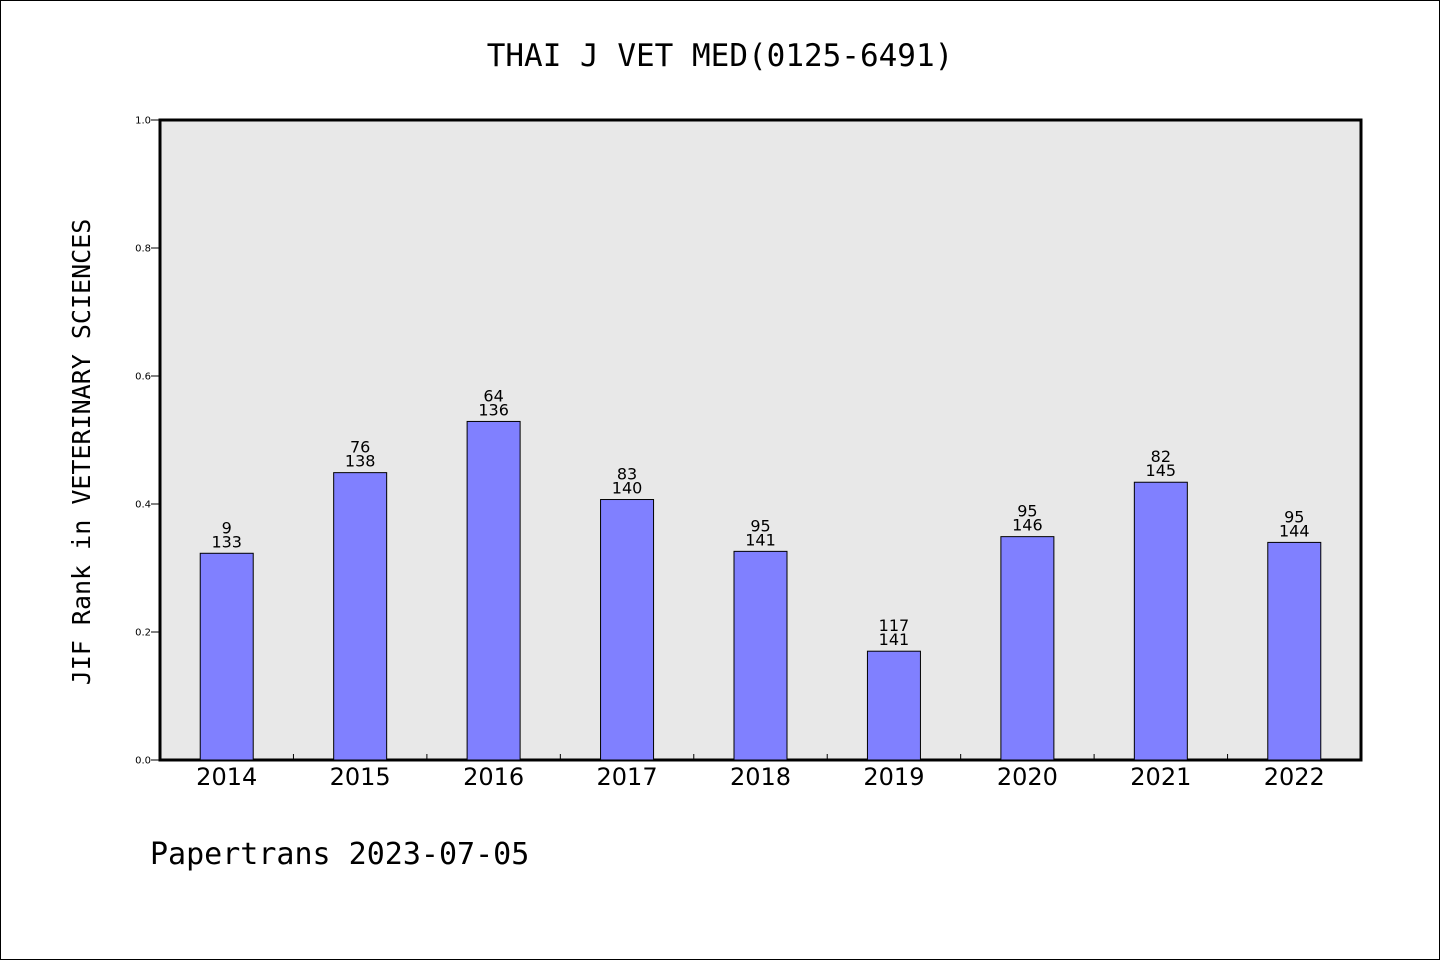 This screenshot has height=960, width=1440. Describe the element at coordinates (1027, 777) in the screenshot. I see `x-tick-label: 2020` at that location.